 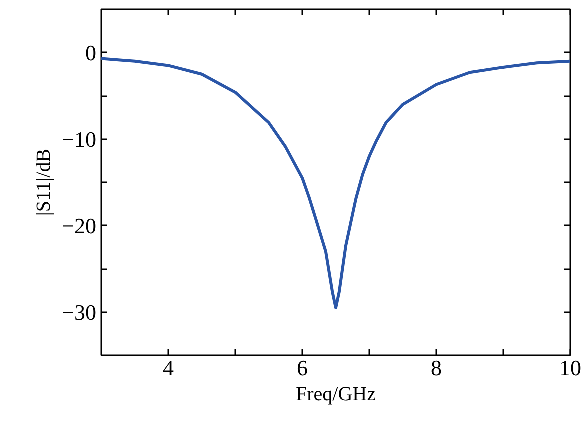 What do you see at coordinates (571, 368) in the screenshot?
I see `x-tick-label: 10` at bounding box center [571, 368].